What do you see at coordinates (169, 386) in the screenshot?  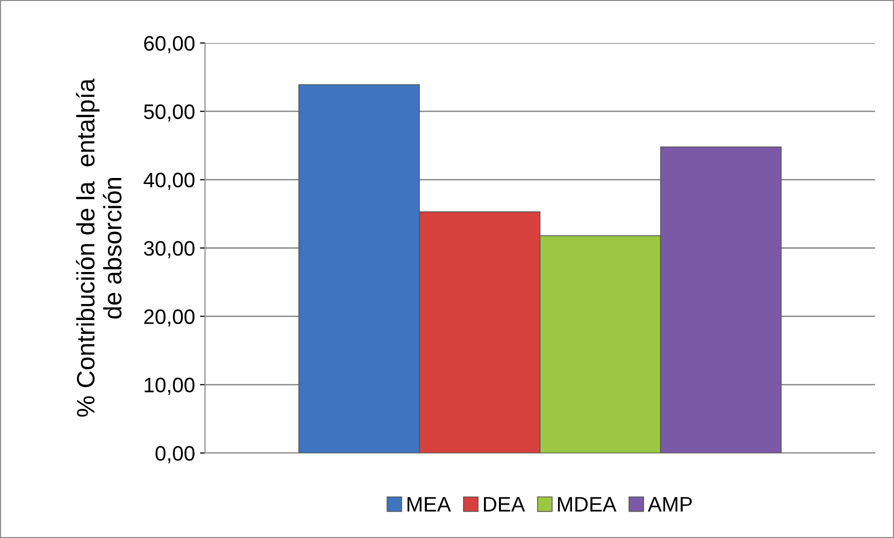 I see `y-tick-label: 10,00` at bounding box center [169, 386].